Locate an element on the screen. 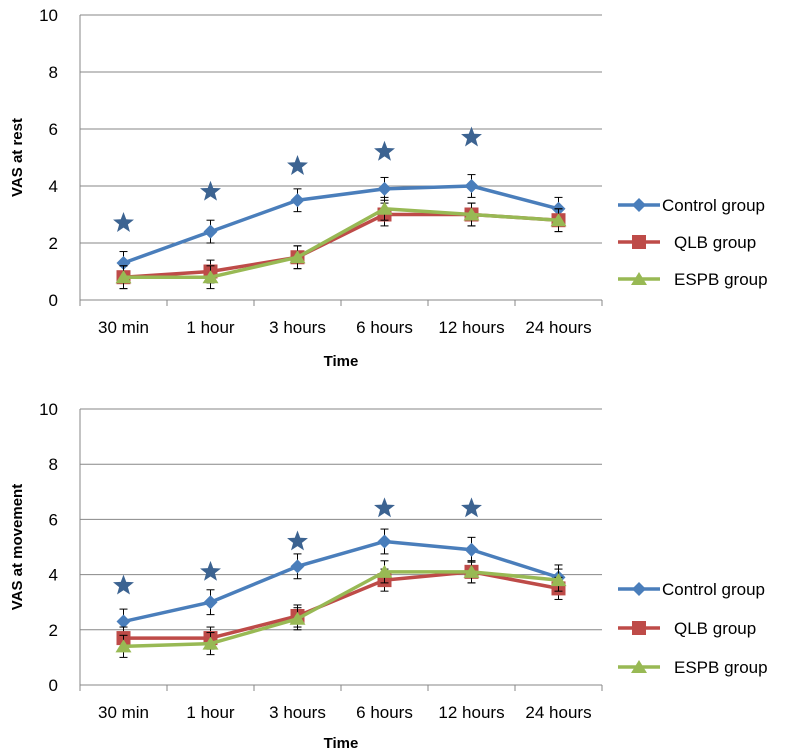 The image size is (794, 756). y-axis-title: VAS at movement is located at coordinates (17, 547).